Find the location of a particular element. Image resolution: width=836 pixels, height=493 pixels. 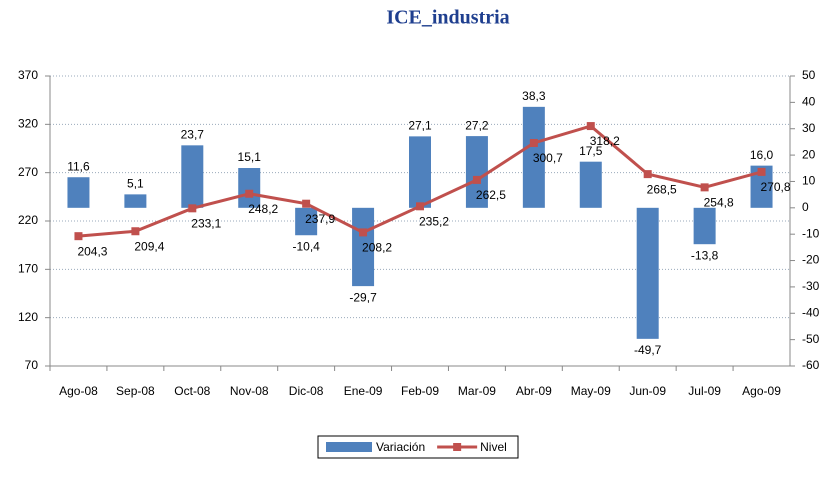

bar-value-label: -29,7 is located at coordinates (363, 297).